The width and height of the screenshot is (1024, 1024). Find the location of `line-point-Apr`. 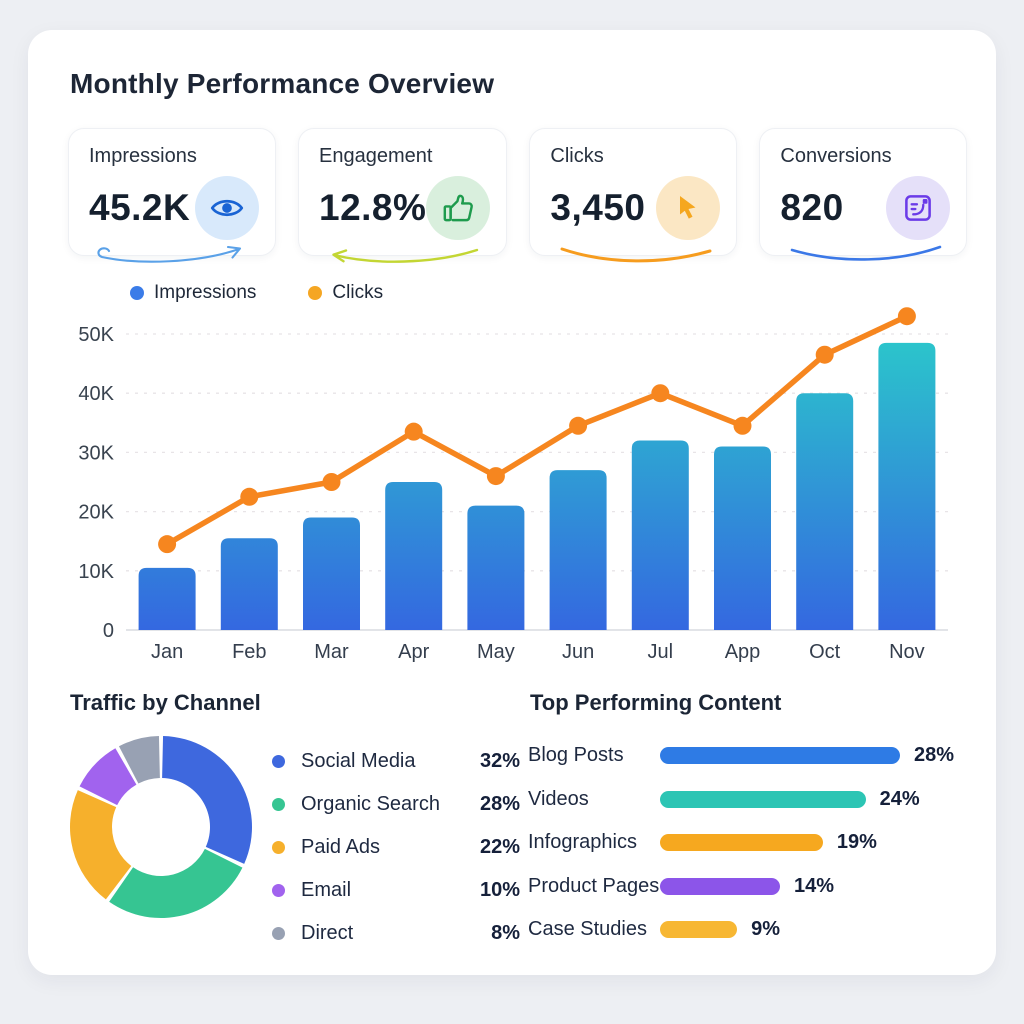

line-point-Apr is located at coordinates (413, 431).